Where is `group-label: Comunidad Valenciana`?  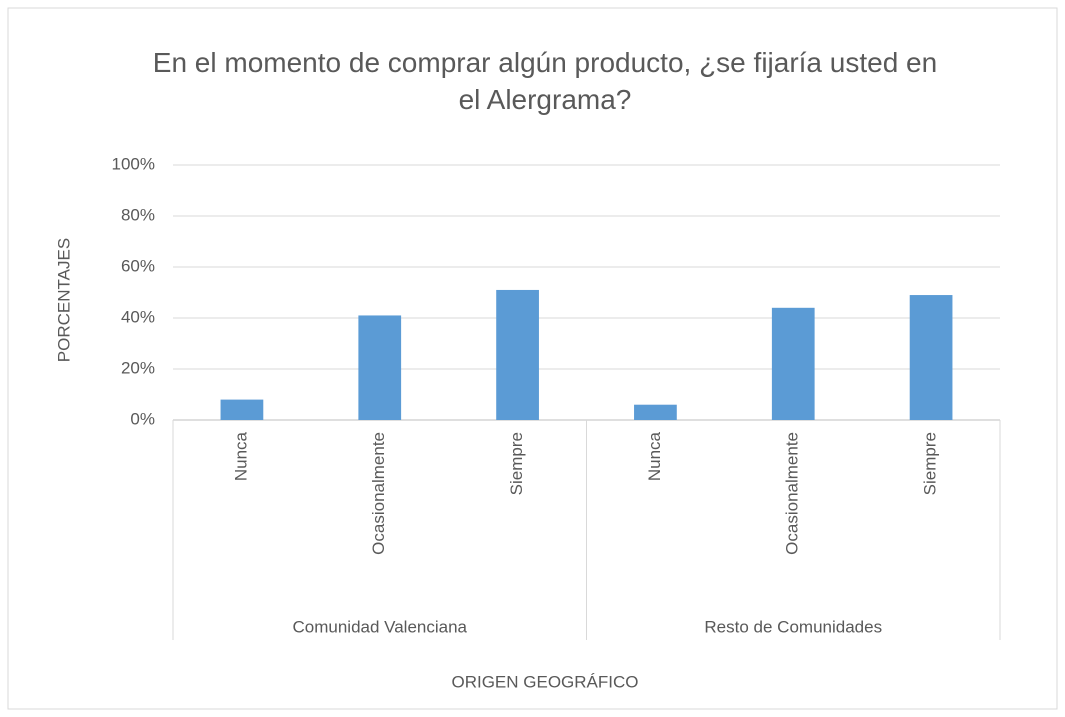
group-label: Comunidad Valenciana is located at coordinates (379, 626).